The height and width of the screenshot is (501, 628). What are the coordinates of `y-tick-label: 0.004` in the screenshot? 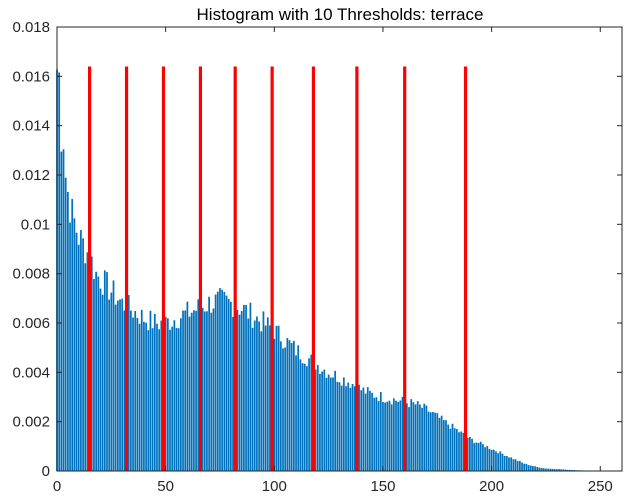 It's located at (31, 372).